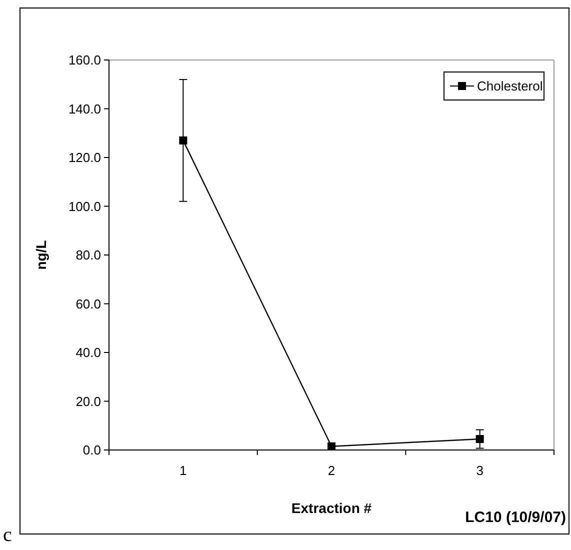  I want to click on x-tick-label: 2, so click(332, 470).